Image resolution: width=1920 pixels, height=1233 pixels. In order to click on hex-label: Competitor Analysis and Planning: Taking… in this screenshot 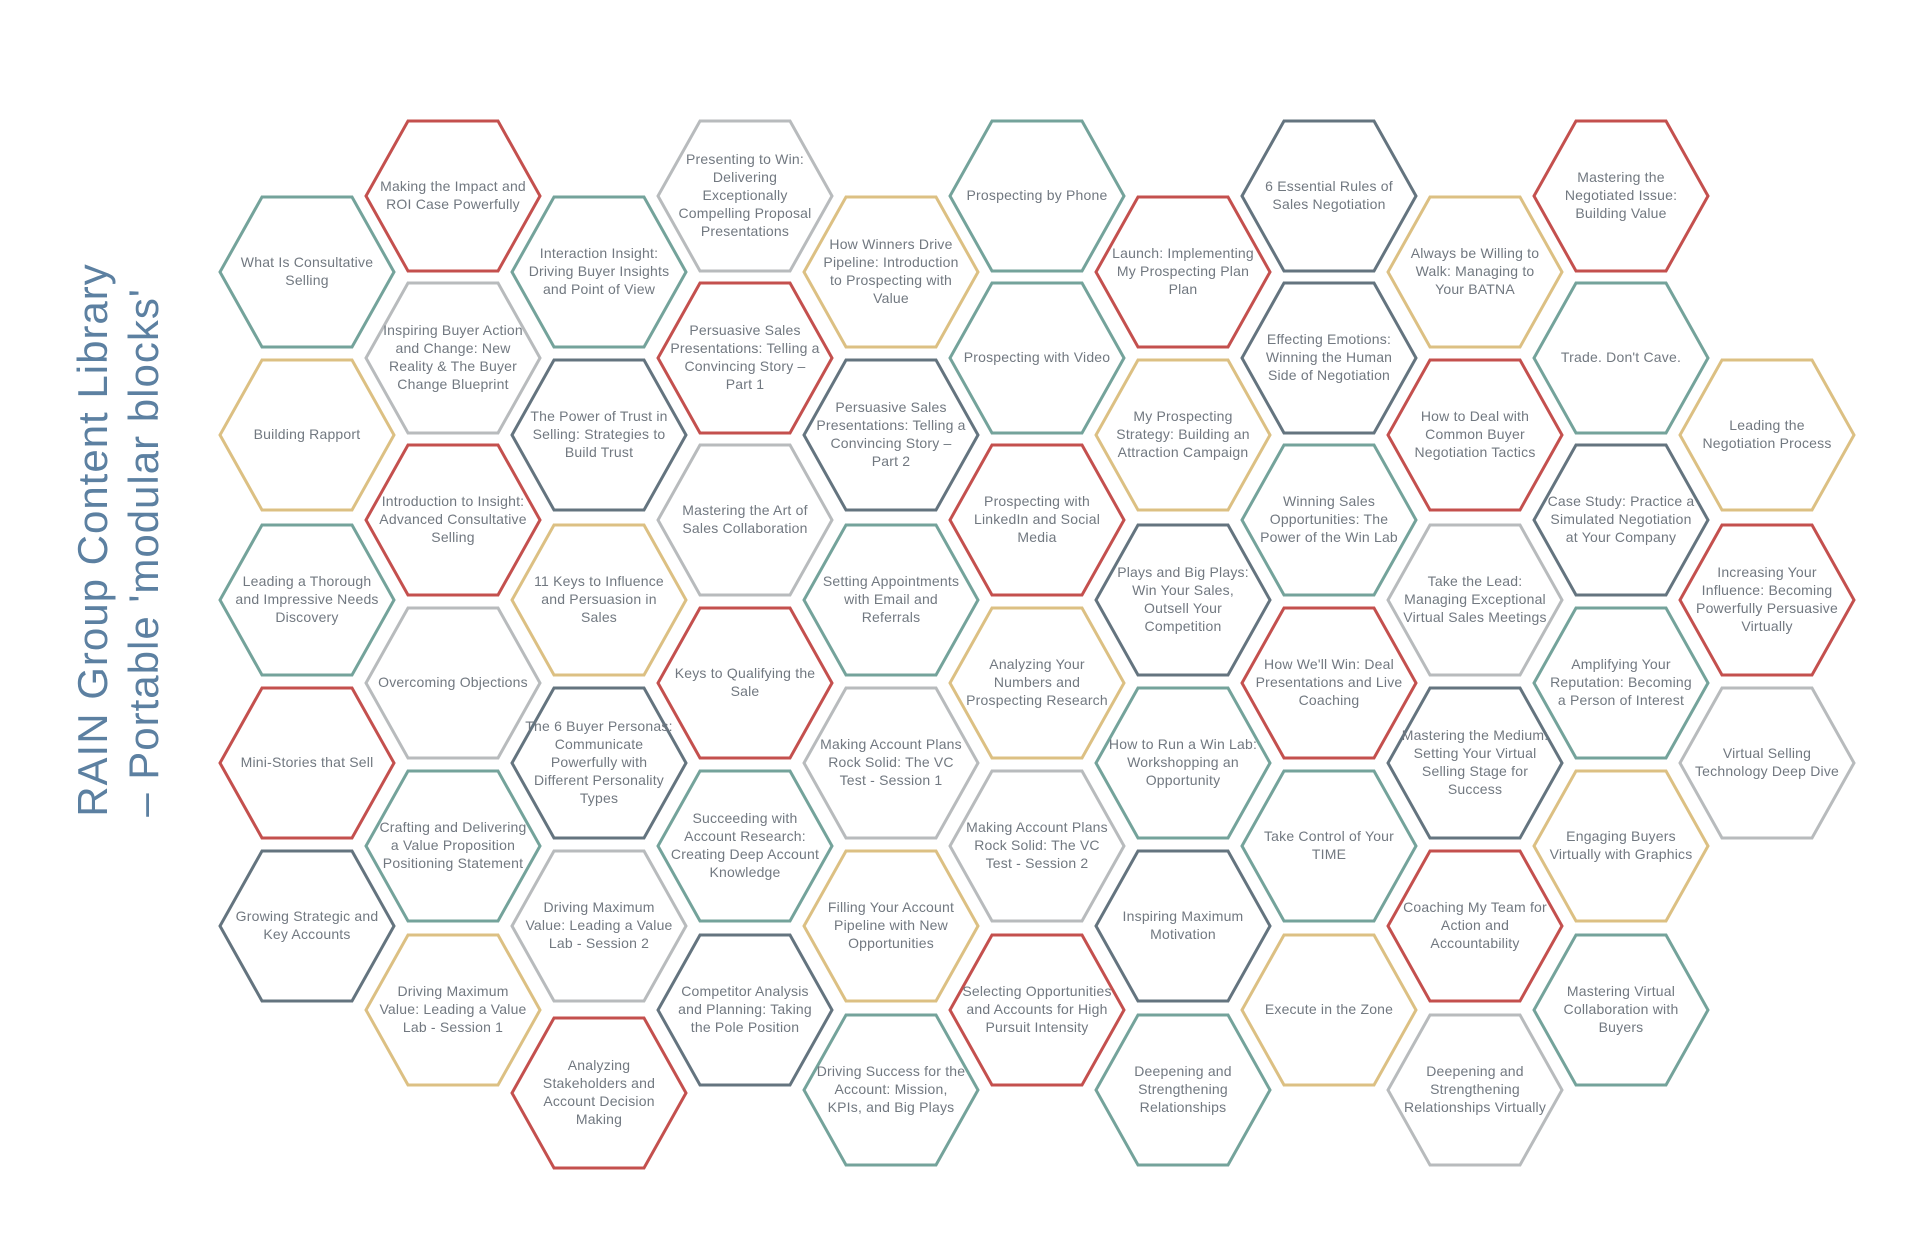, I will do `click(745, 1009)`.